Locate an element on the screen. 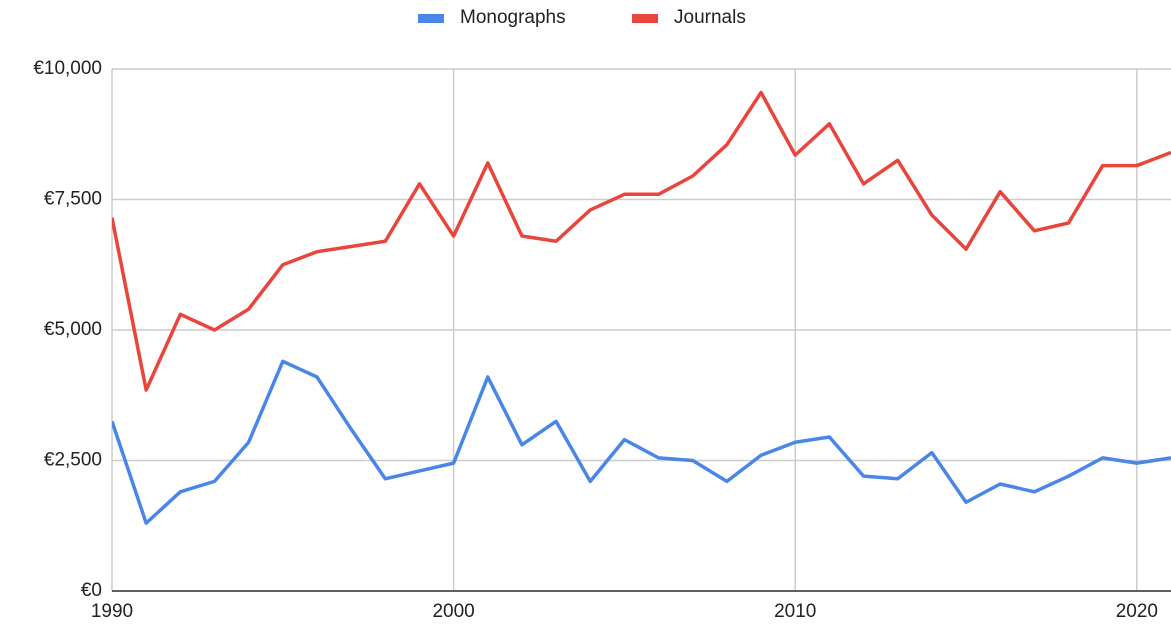  y-tick-label: €7,500 is located at coordinates (73, 199).